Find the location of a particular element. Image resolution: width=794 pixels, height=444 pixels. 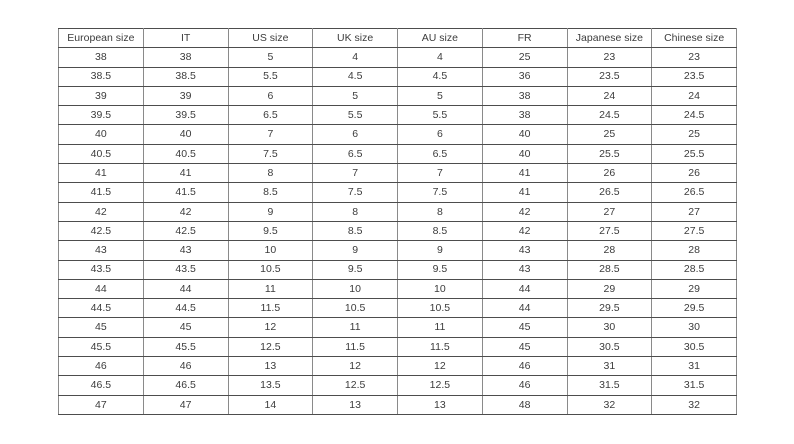

table-row: 41.5 41.5 8.5 7.5 7.5 41 26.5 26.5 is located at coordinates (397, 192).